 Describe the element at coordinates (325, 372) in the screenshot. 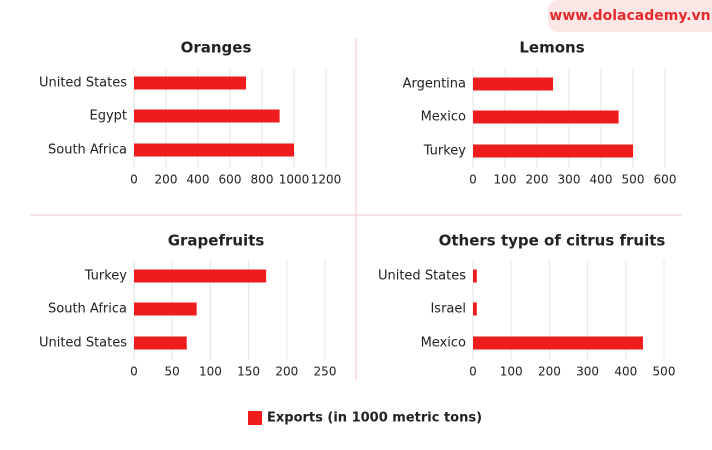

I see `x-tick-label: 250` at that location.